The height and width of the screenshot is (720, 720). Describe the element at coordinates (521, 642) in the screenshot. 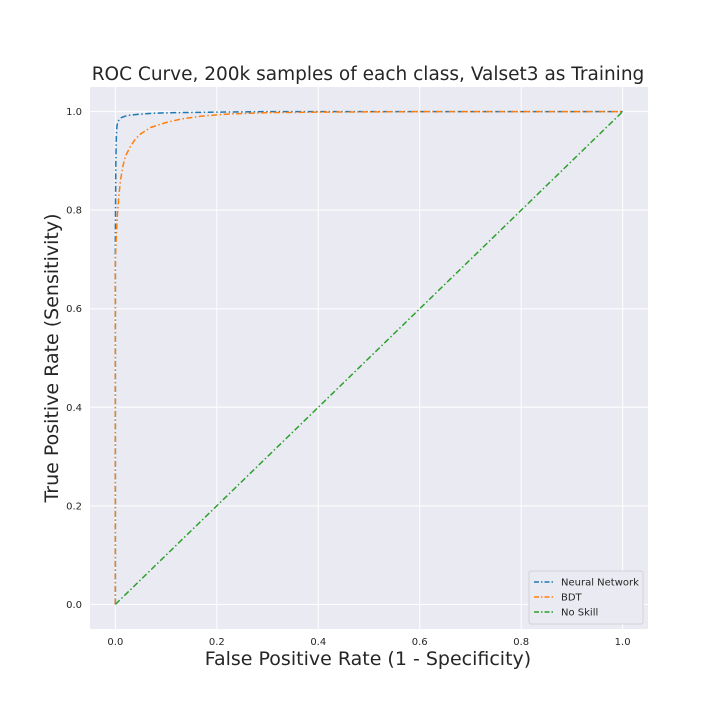

I see `x-tick-label: 0.8` at that location.